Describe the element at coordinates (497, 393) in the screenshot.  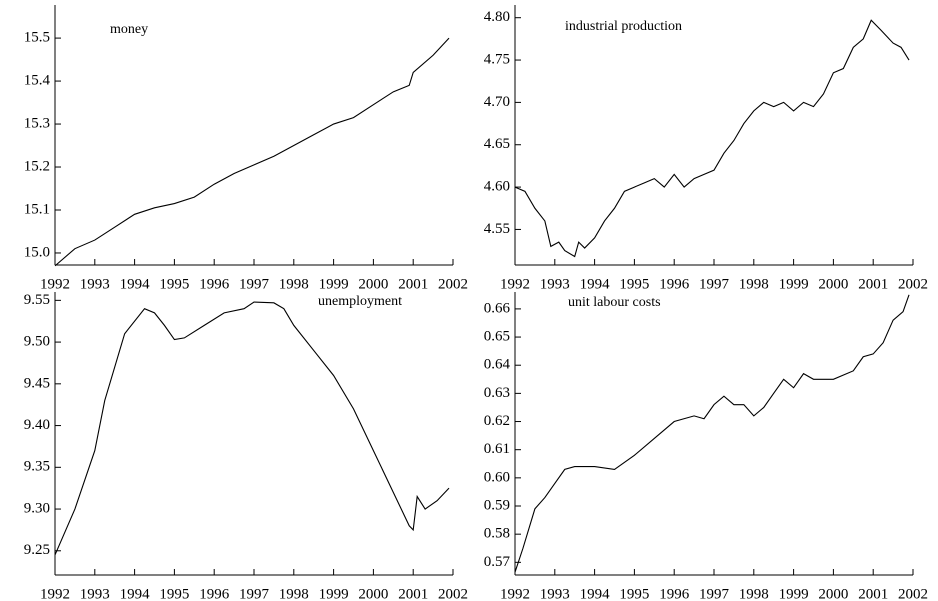
I see `y-tick-label: 0.63` at that location.